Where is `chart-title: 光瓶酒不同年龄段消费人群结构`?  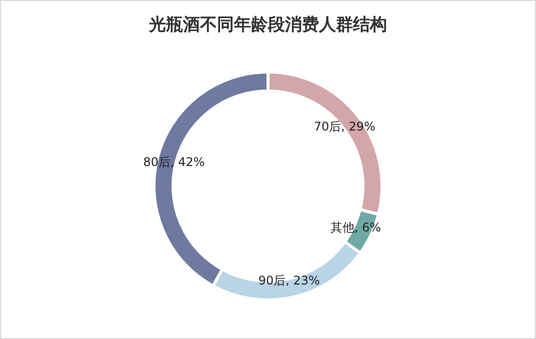 chart-title: 光瓶酒不同年龄段消费人群结构 is located at coordinates (267, 25).